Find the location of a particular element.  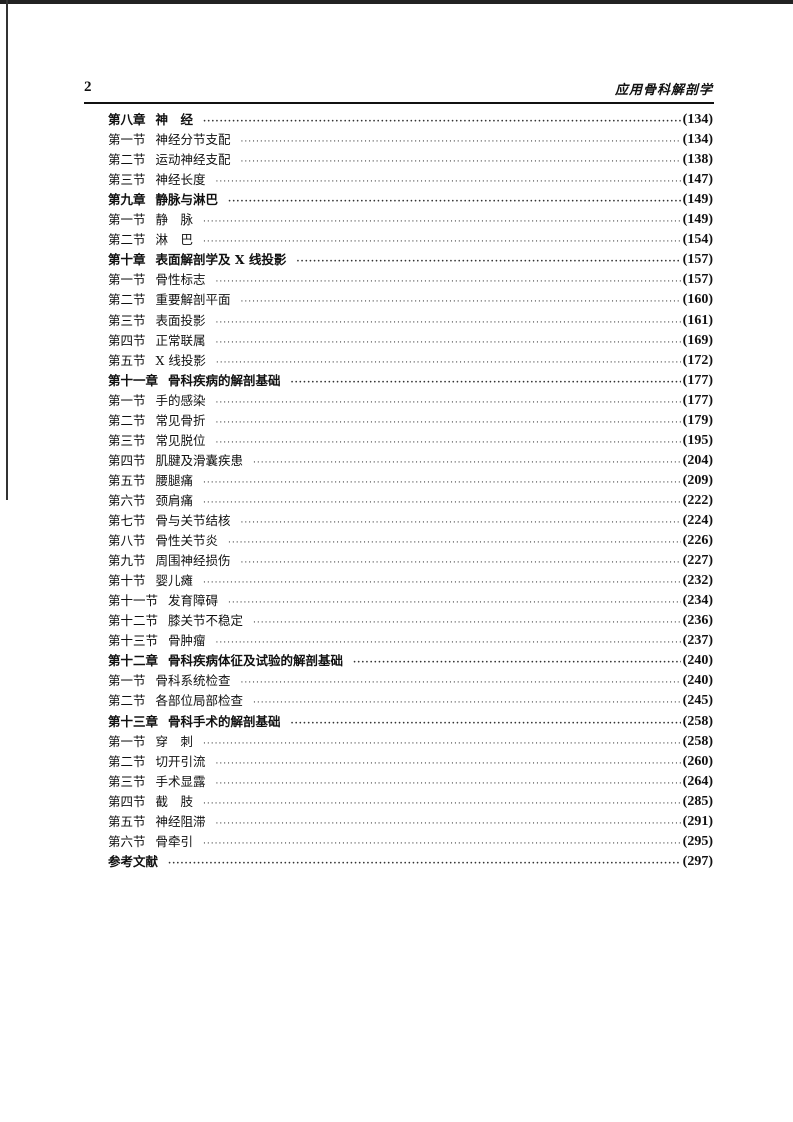

entry-title: 肌腱及滑囊疾患 is located at coordinates (199, 460).